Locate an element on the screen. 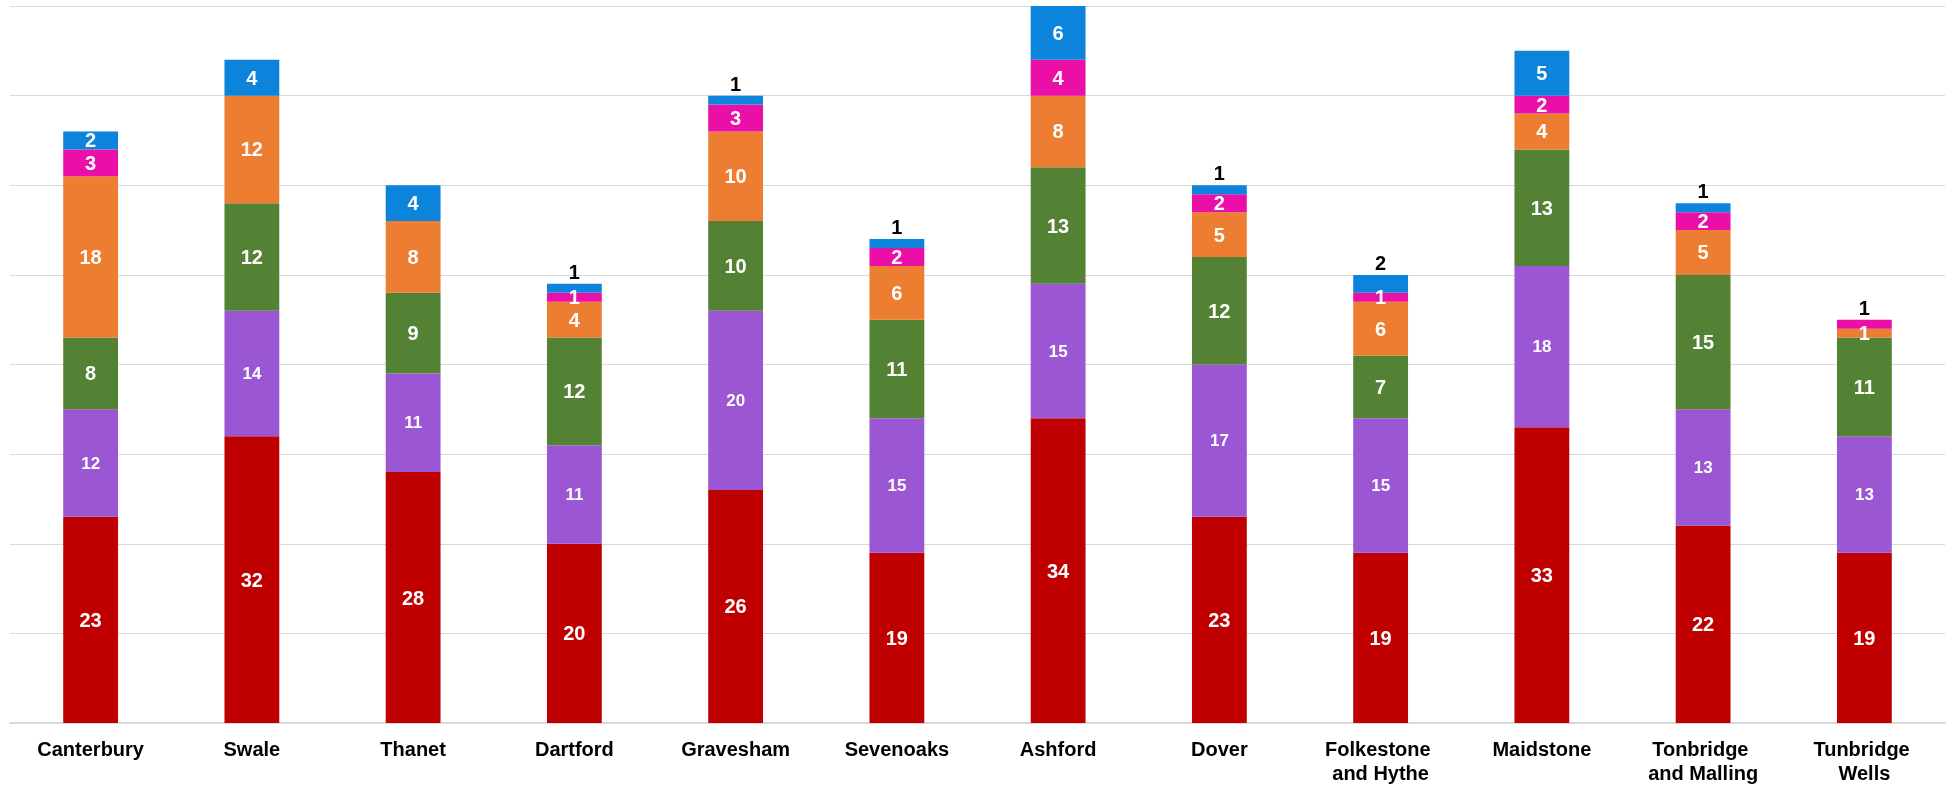  data-label: 9 is located at coordinates (413, 333).